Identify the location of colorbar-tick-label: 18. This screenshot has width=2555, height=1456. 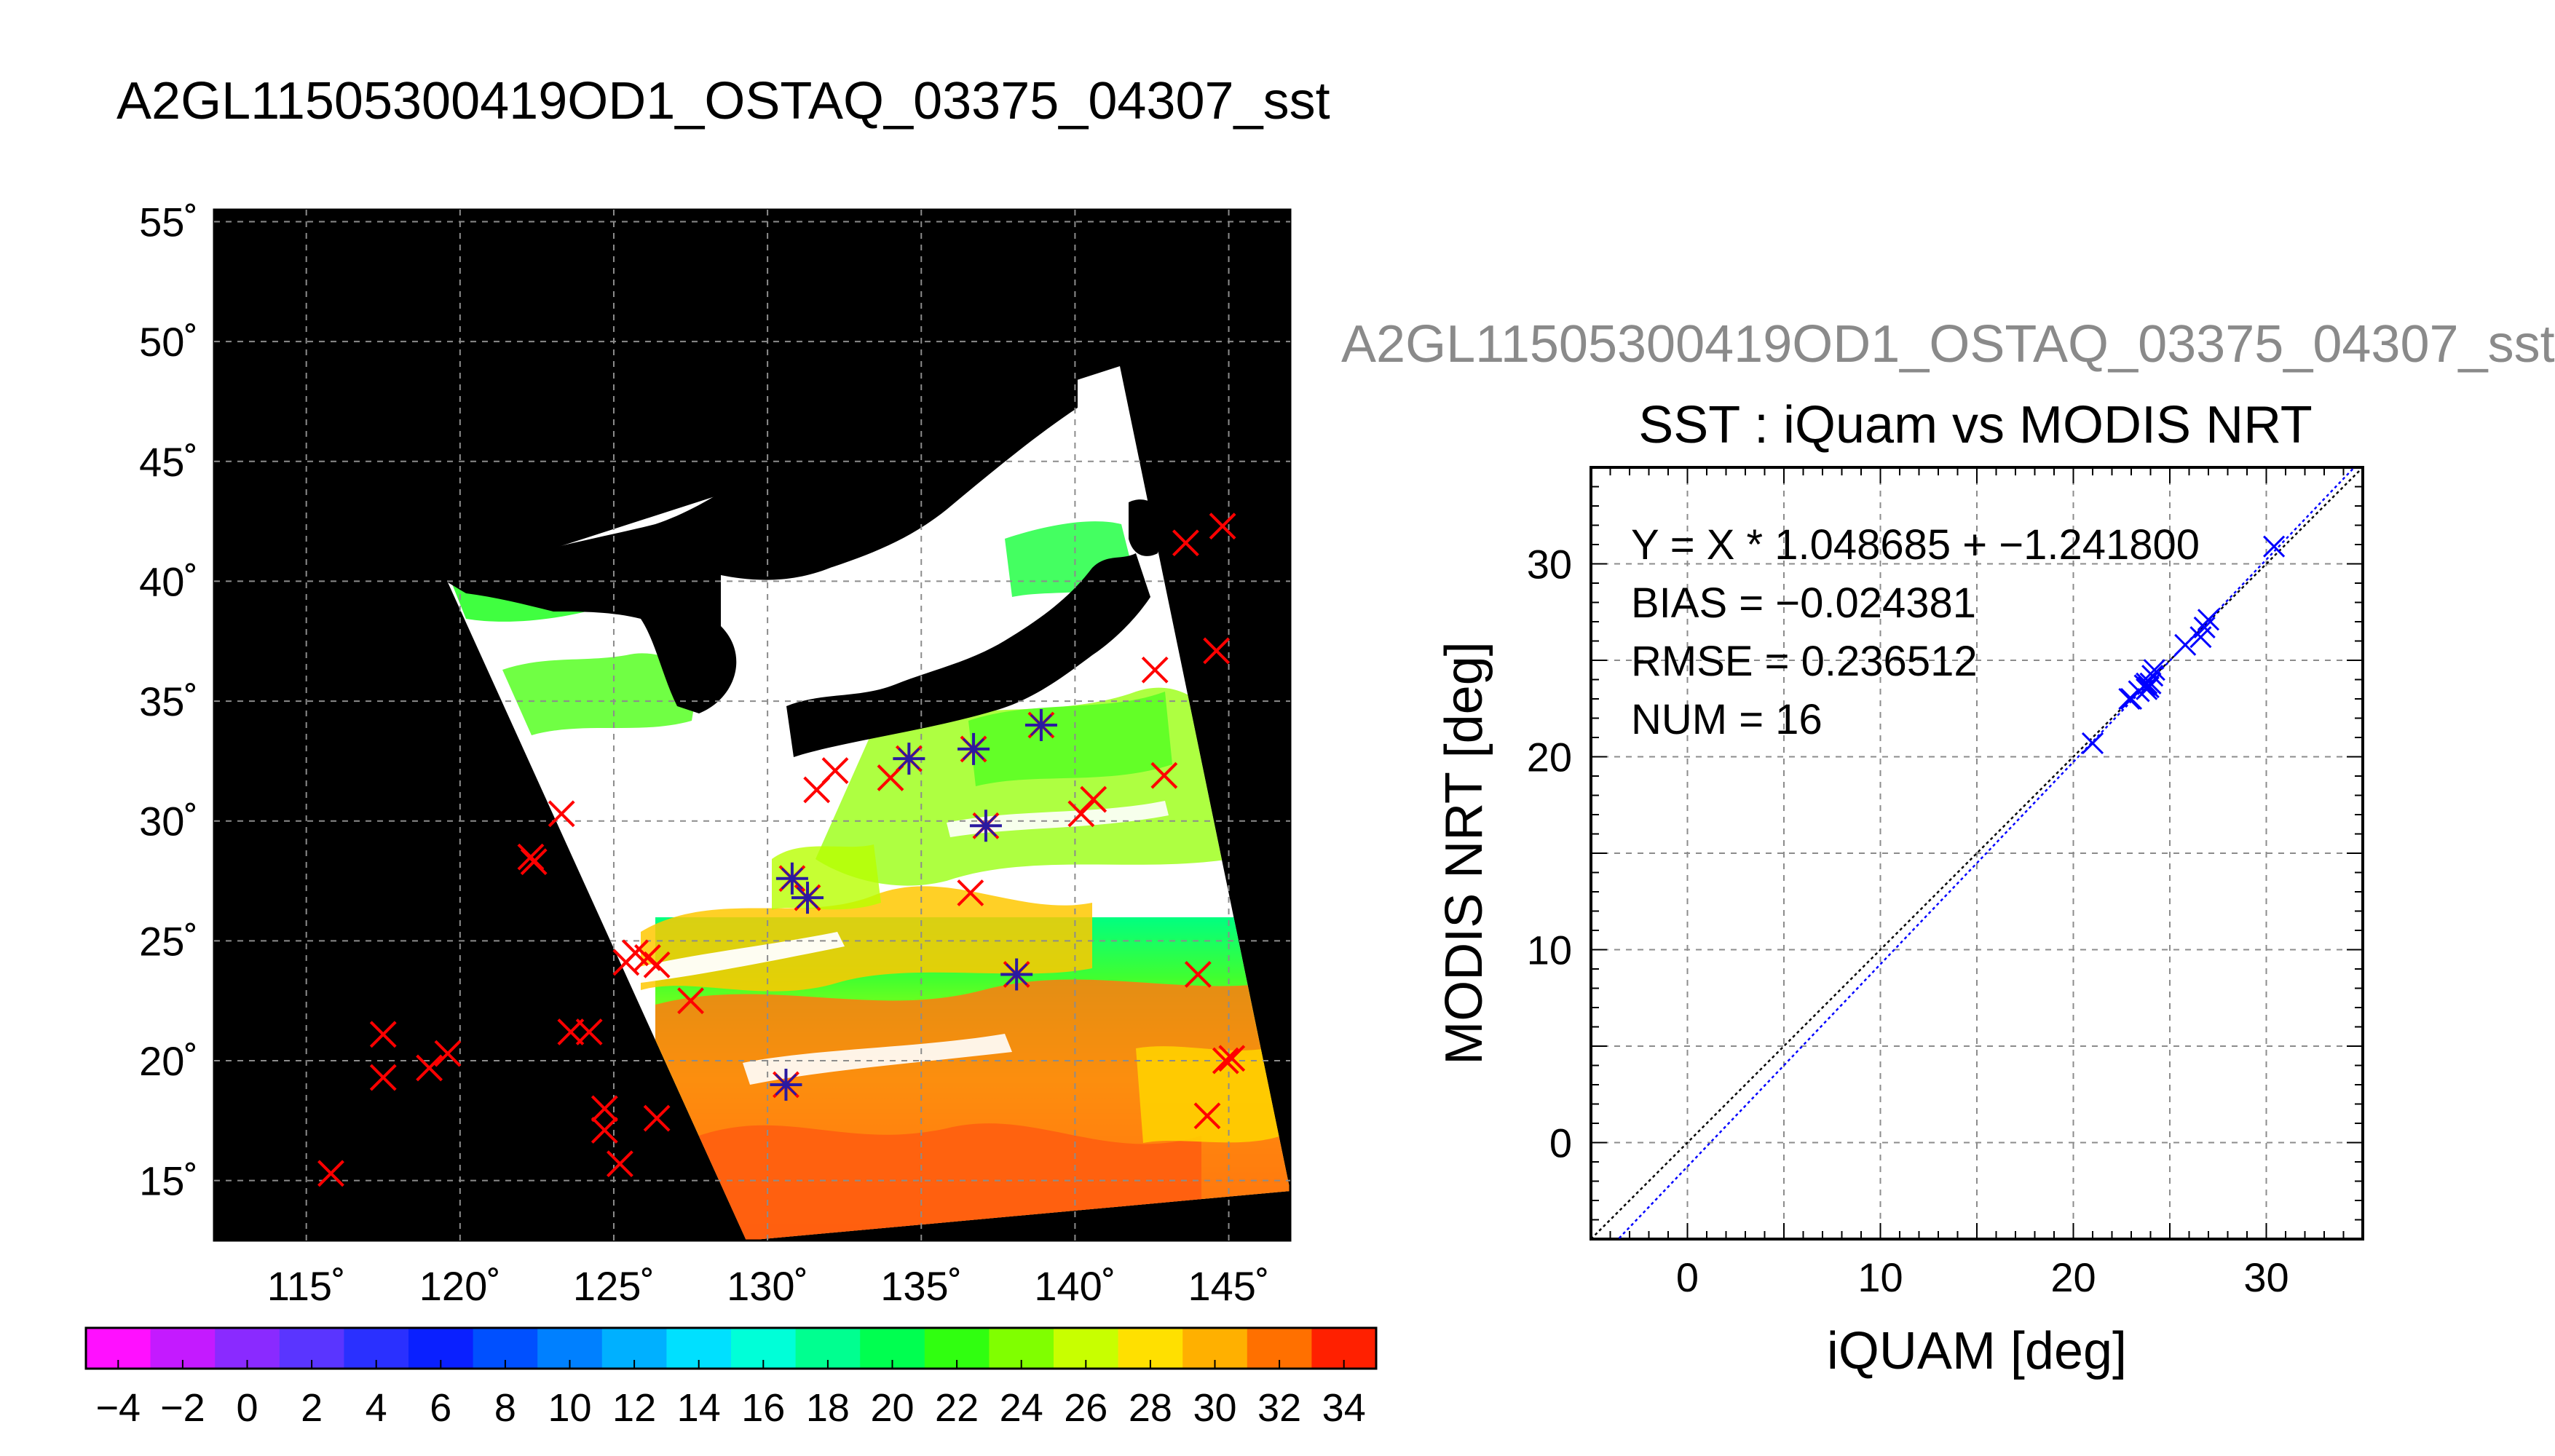
(828, 1408).